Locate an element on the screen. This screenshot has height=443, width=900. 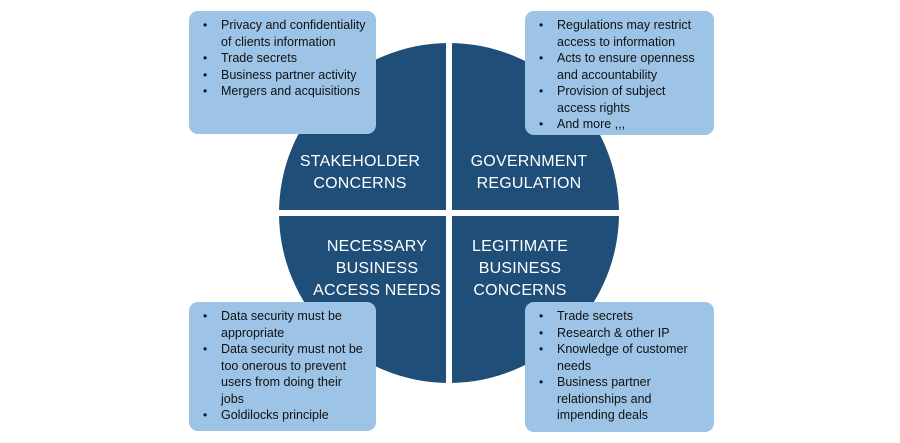
bullet-item: Mergers and acquisitions is located at coordinates (283, 91).